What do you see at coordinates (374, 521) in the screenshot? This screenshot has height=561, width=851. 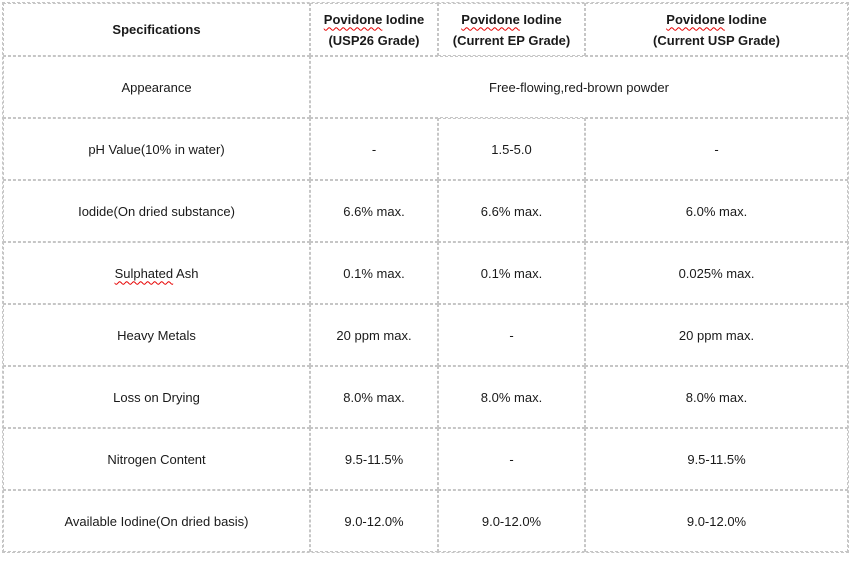 I see `value-cell-usp26: 9.0-12.0%` at bounding box center [374, 521].